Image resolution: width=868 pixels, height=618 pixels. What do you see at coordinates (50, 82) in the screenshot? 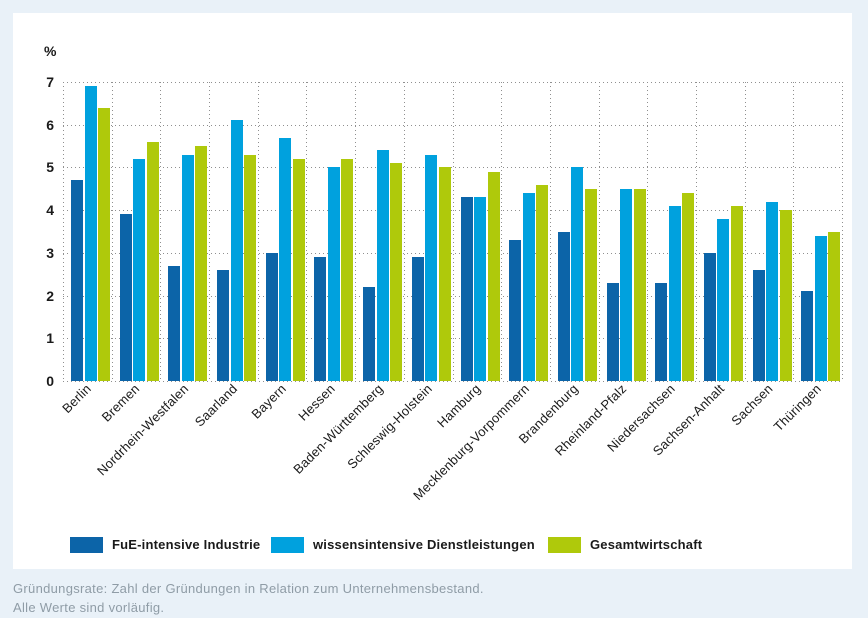
I see `y-tick-label: 7` at bounding box center [50, 82].